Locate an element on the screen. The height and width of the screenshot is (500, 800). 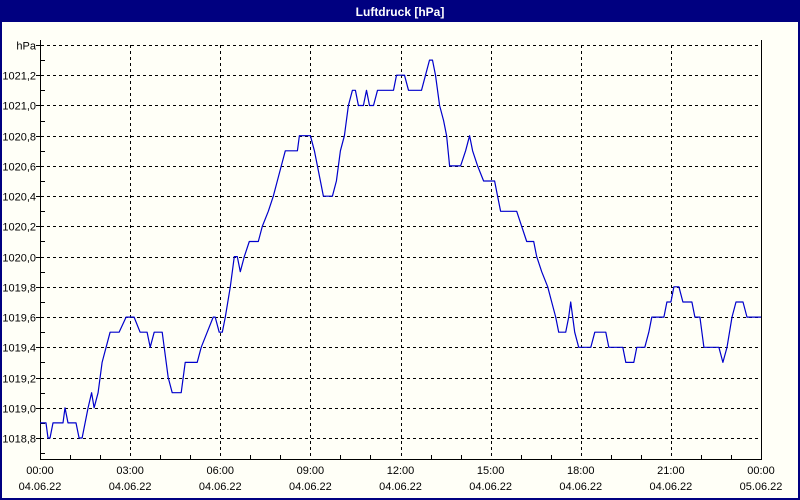
window-title: Luftdruck [hPa] is located at coordinates (400, 12).